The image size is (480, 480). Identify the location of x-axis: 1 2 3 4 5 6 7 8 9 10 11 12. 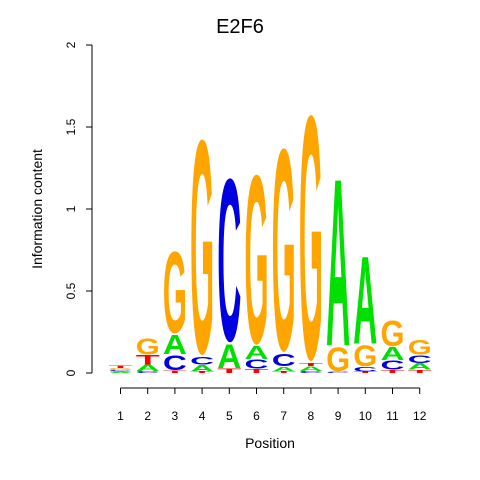
(272, 405).